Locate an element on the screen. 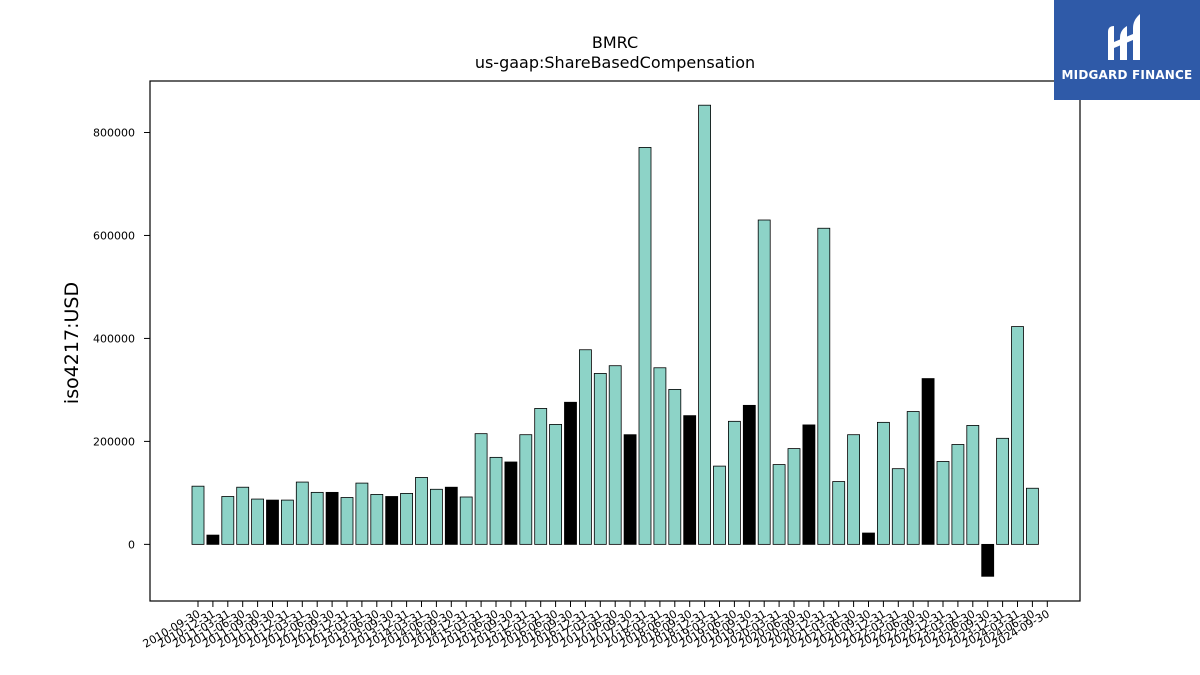 Image resolution: width=1200 pixels, height=675 pixels. y-tick-label: 0 is located at coordinates (131, 544).